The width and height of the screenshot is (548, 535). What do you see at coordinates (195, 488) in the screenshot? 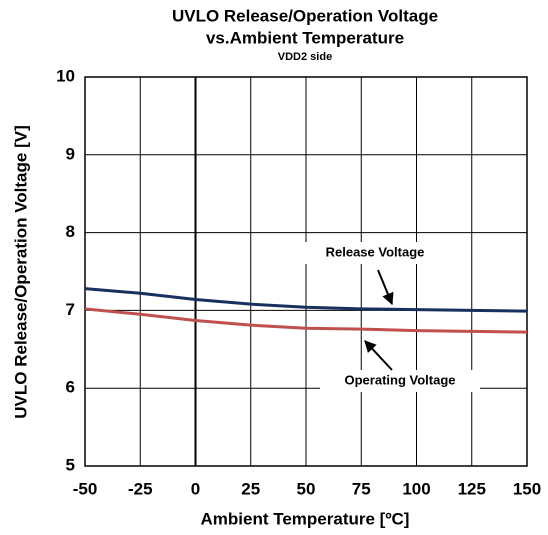
I see `x-tick-label: 0` at bounding box center [195, 488].